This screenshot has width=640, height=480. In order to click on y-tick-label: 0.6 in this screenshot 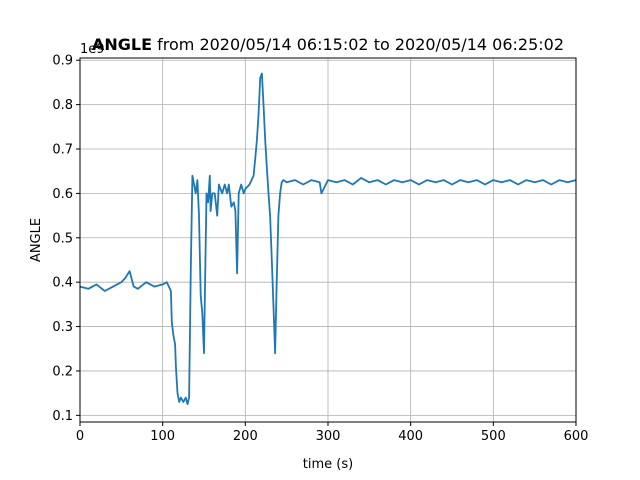, I will do `click(62, 194)`.